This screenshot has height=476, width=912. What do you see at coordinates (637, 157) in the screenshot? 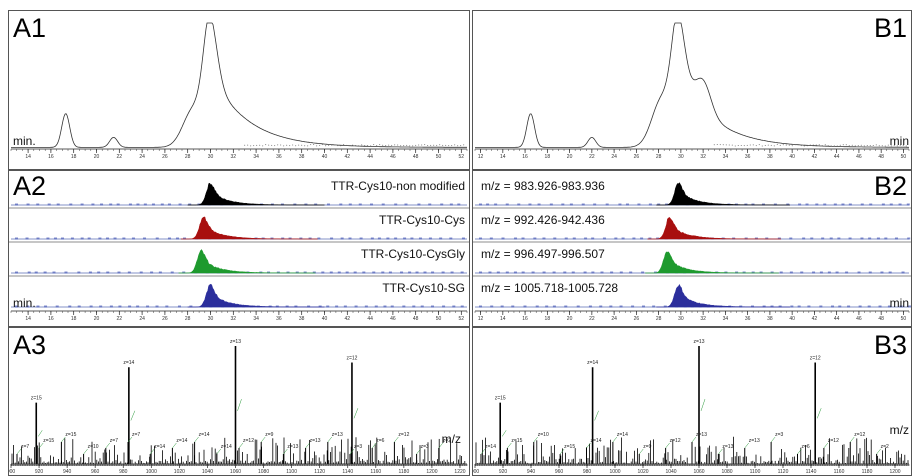
I see `tick-label: 26` at bounding box center [637, 157].